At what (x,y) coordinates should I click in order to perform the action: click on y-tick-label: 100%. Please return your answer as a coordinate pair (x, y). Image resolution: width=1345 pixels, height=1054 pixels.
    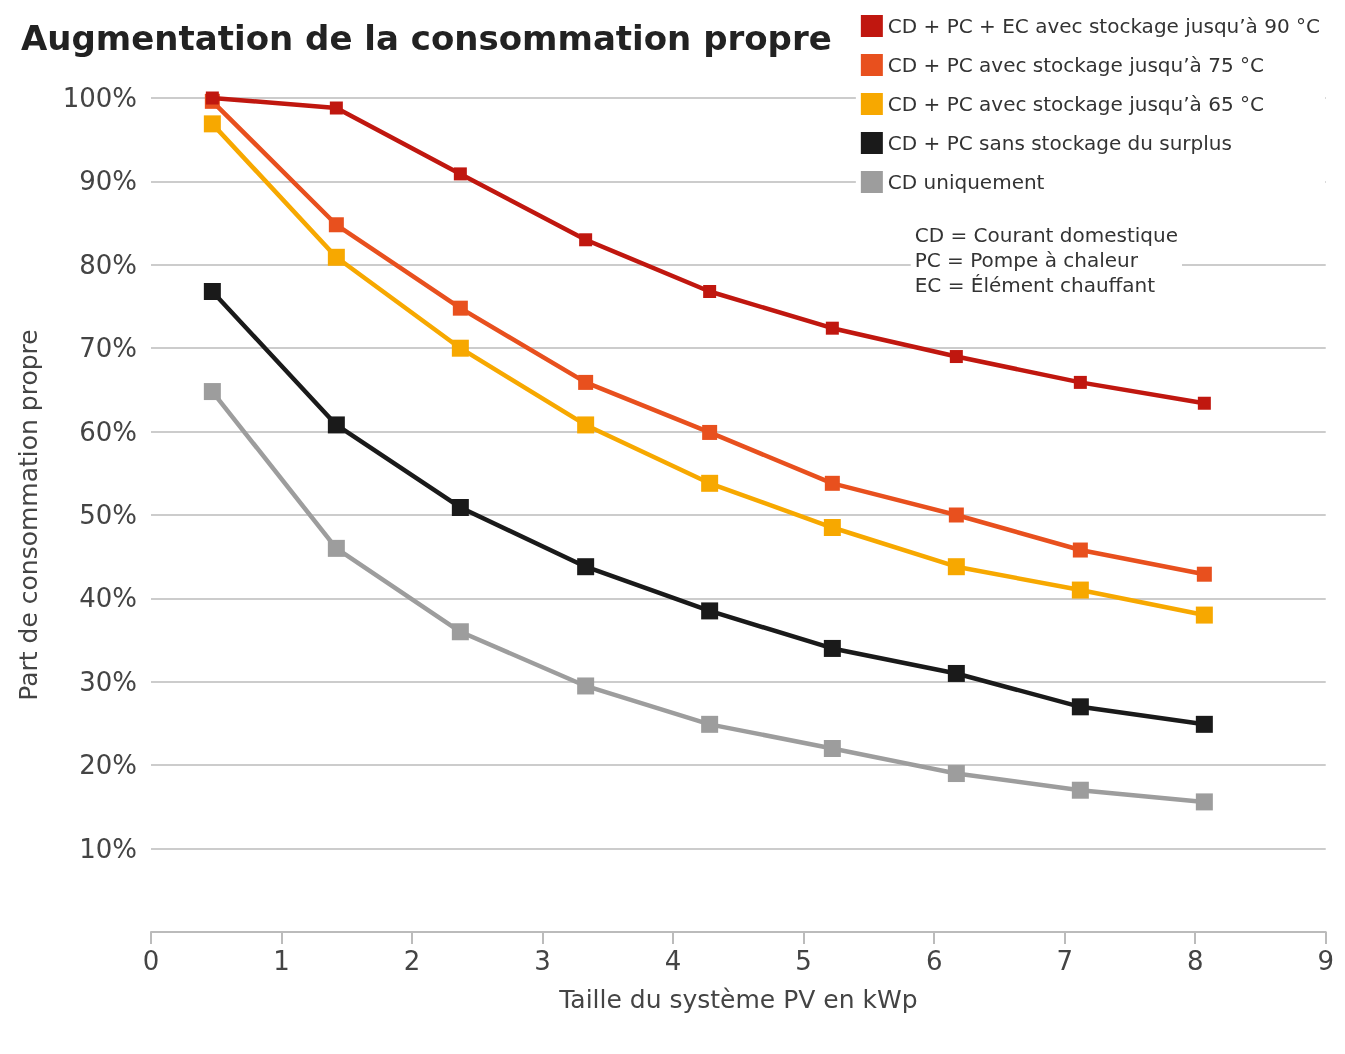
    Looking at the image, I should click on (99, 98).